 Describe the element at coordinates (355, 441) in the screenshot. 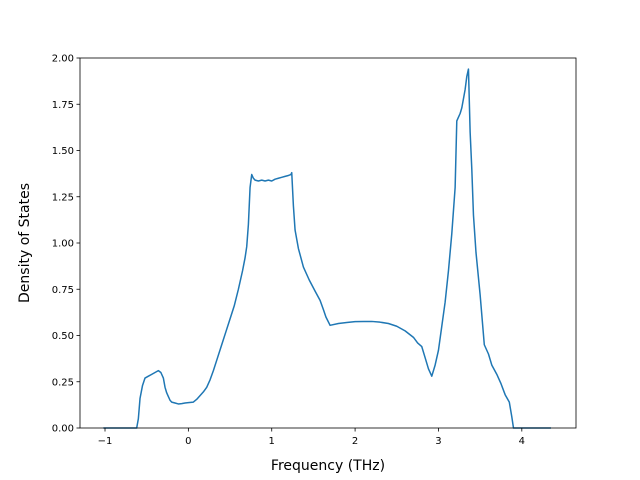

I see `x-tick-label: 2` at that location.